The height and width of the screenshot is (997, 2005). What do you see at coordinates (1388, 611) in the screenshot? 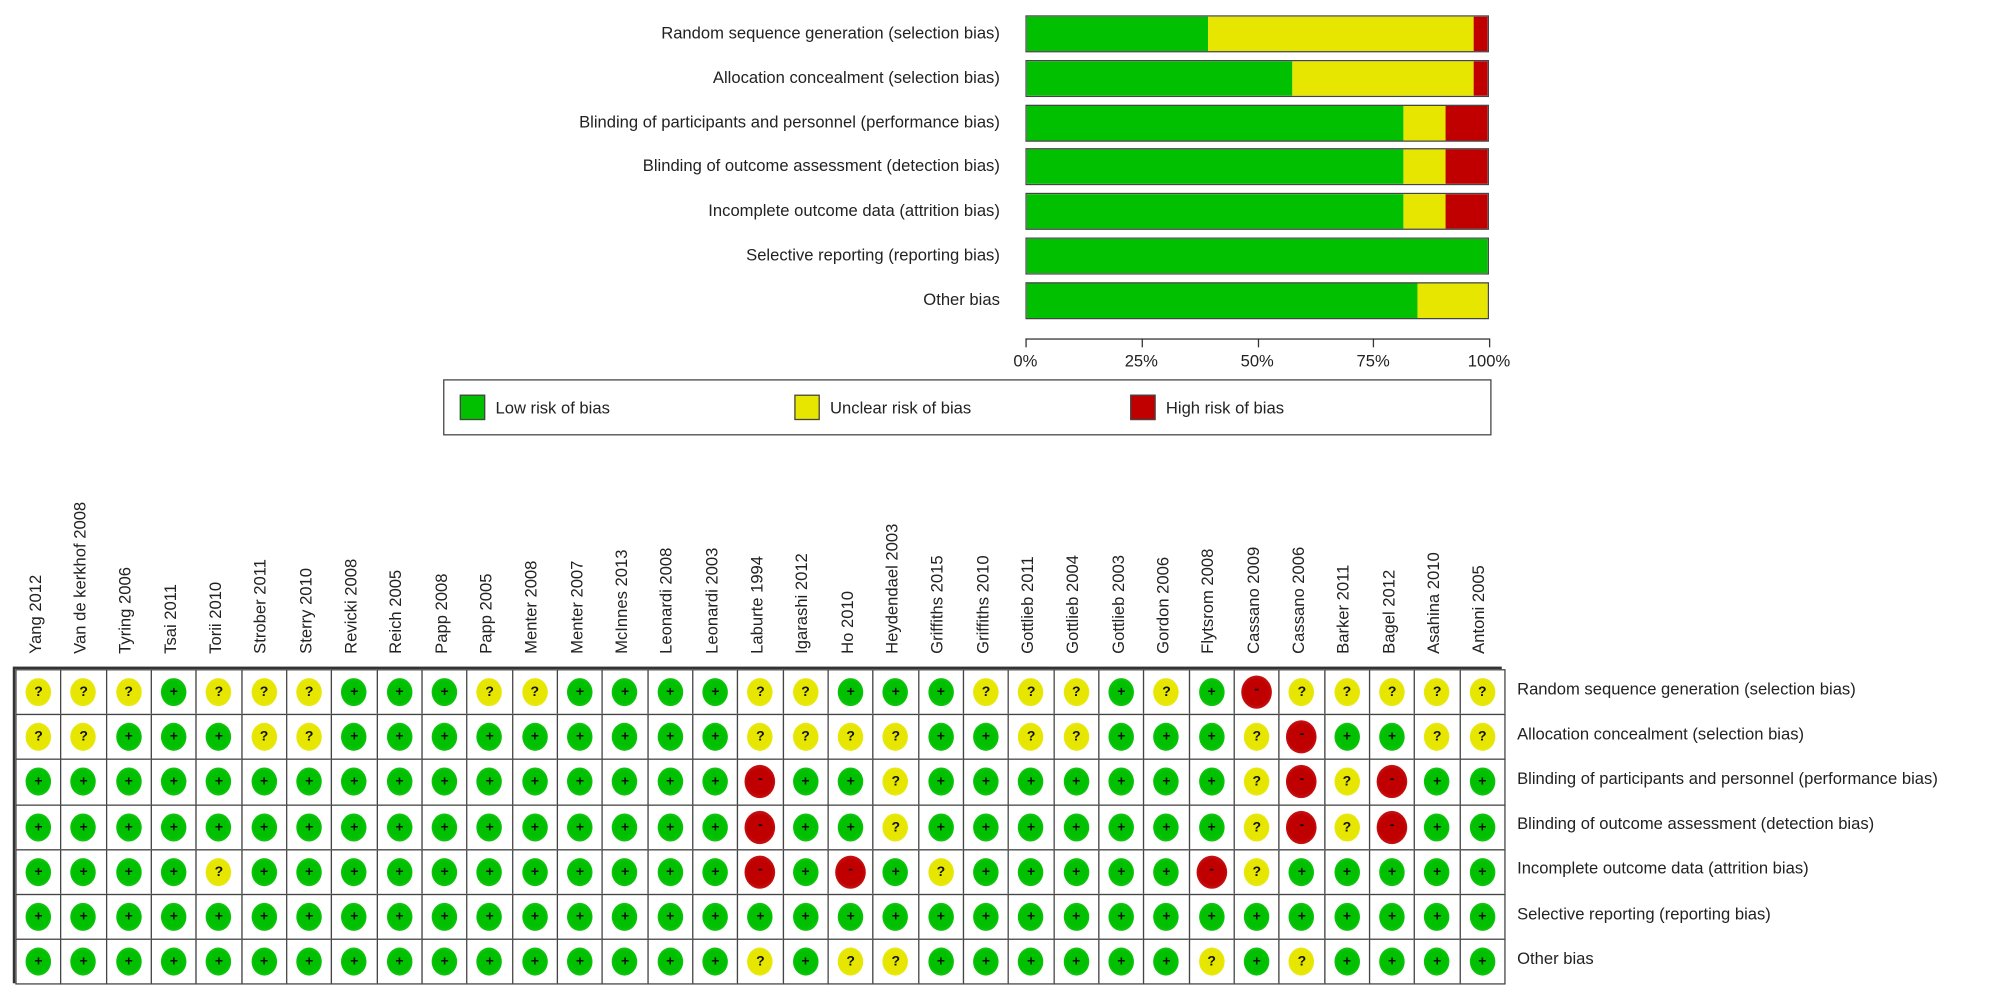
I see `study-label: Bagel 2012` at bounding box center [1388, 611].